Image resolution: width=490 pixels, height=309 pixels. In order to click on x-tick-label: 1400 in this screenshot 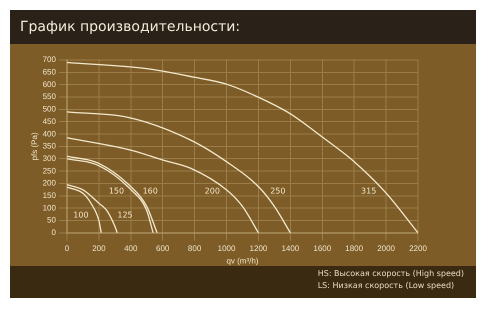, I will do `click(290, 248)`.